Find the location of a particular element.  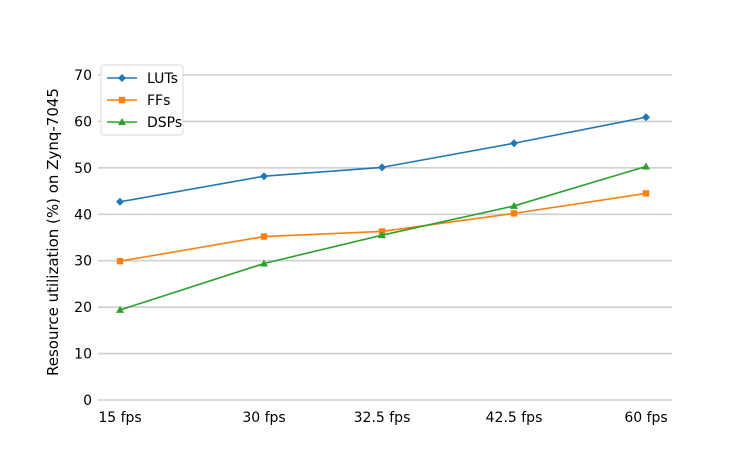

x-tick-label-2: 30 fps is located at coordinates (263, 418).